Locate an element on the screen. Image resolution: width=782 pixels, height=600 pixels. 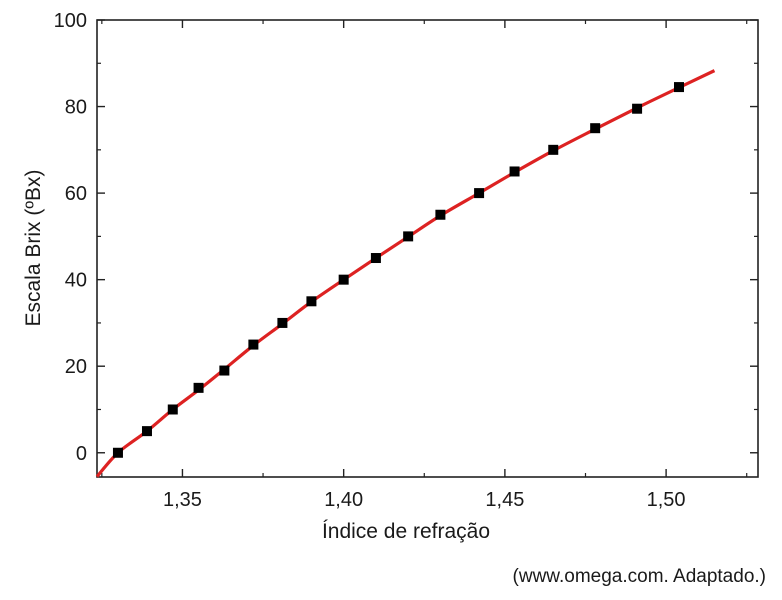
y-tick-label: 60 is located at coordinates (76, 194).